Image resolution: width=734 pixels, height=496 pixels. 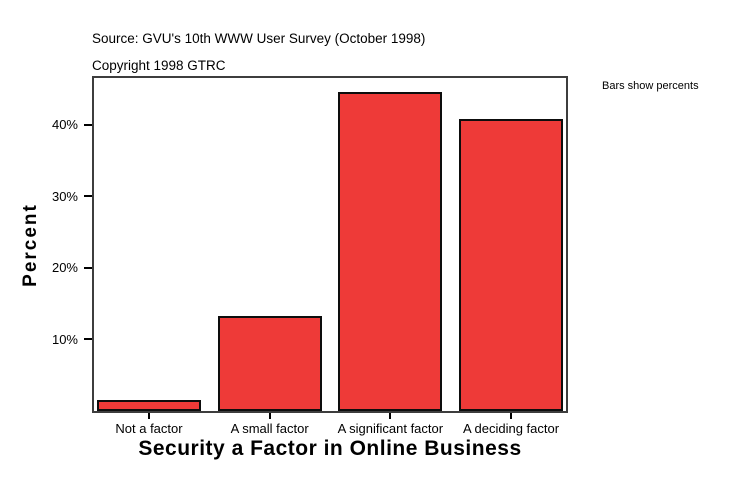 I want to click on y-axis-title: Percent, so click(x=30, y=245).